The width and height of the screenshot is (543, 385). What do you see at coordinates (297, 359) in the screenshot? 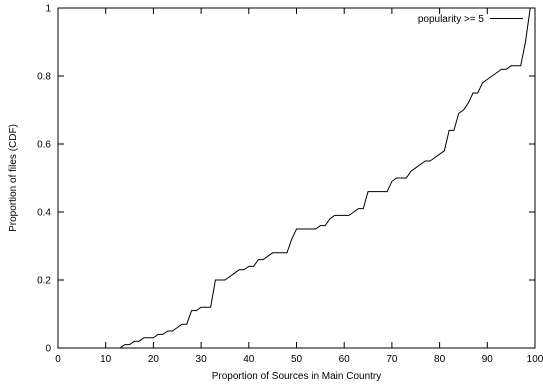
I see `x-tick-label: 50` at bounding box center [297, 359].